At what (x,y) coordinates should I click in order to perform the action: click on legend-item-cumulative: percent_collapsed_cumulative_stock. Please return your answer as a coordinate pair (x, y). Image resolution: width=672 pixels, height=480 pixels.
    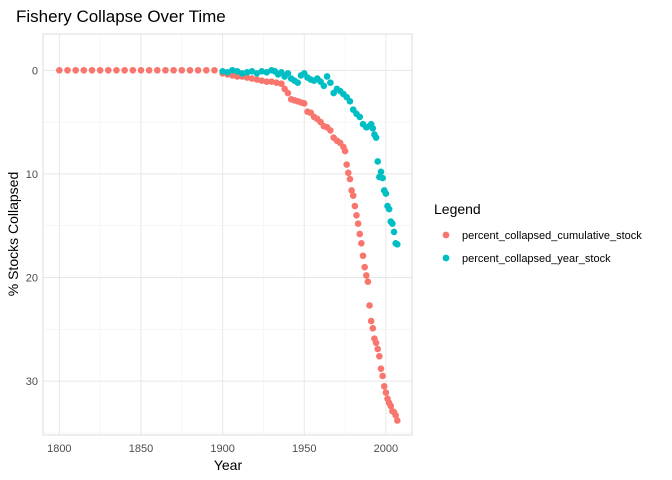
    Looking at the image, I should click on (542, 236).